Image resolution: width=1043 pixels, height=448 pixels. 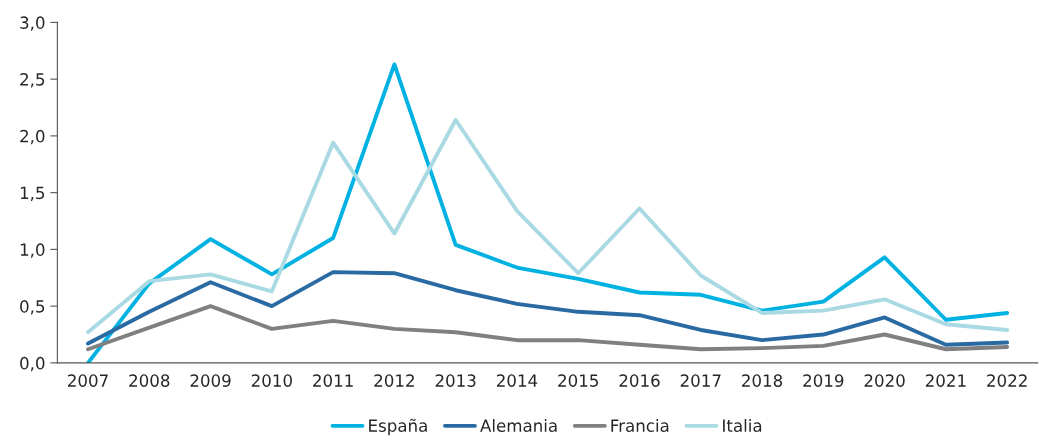 I want to click on legend-label: Francia, so click(x=640, y=425).